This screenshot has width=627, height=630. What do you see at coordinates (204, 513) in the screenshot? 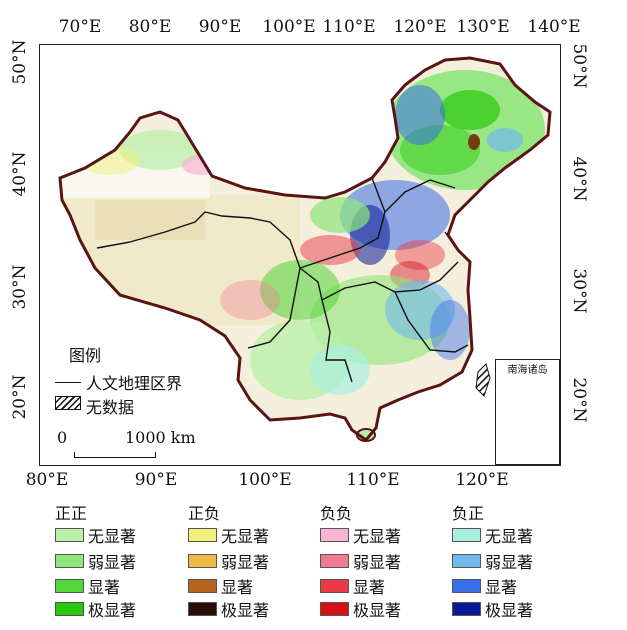
I see `class-group-title: 正负` at bounding box center [204, 513].